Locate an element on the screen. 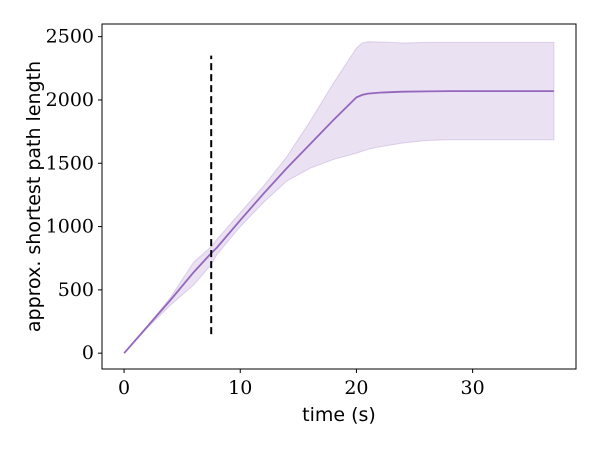 Image resolution: width=600 pixels, height=450 pixels. x-tick-label: 0 is located at coordinates (124, 388).